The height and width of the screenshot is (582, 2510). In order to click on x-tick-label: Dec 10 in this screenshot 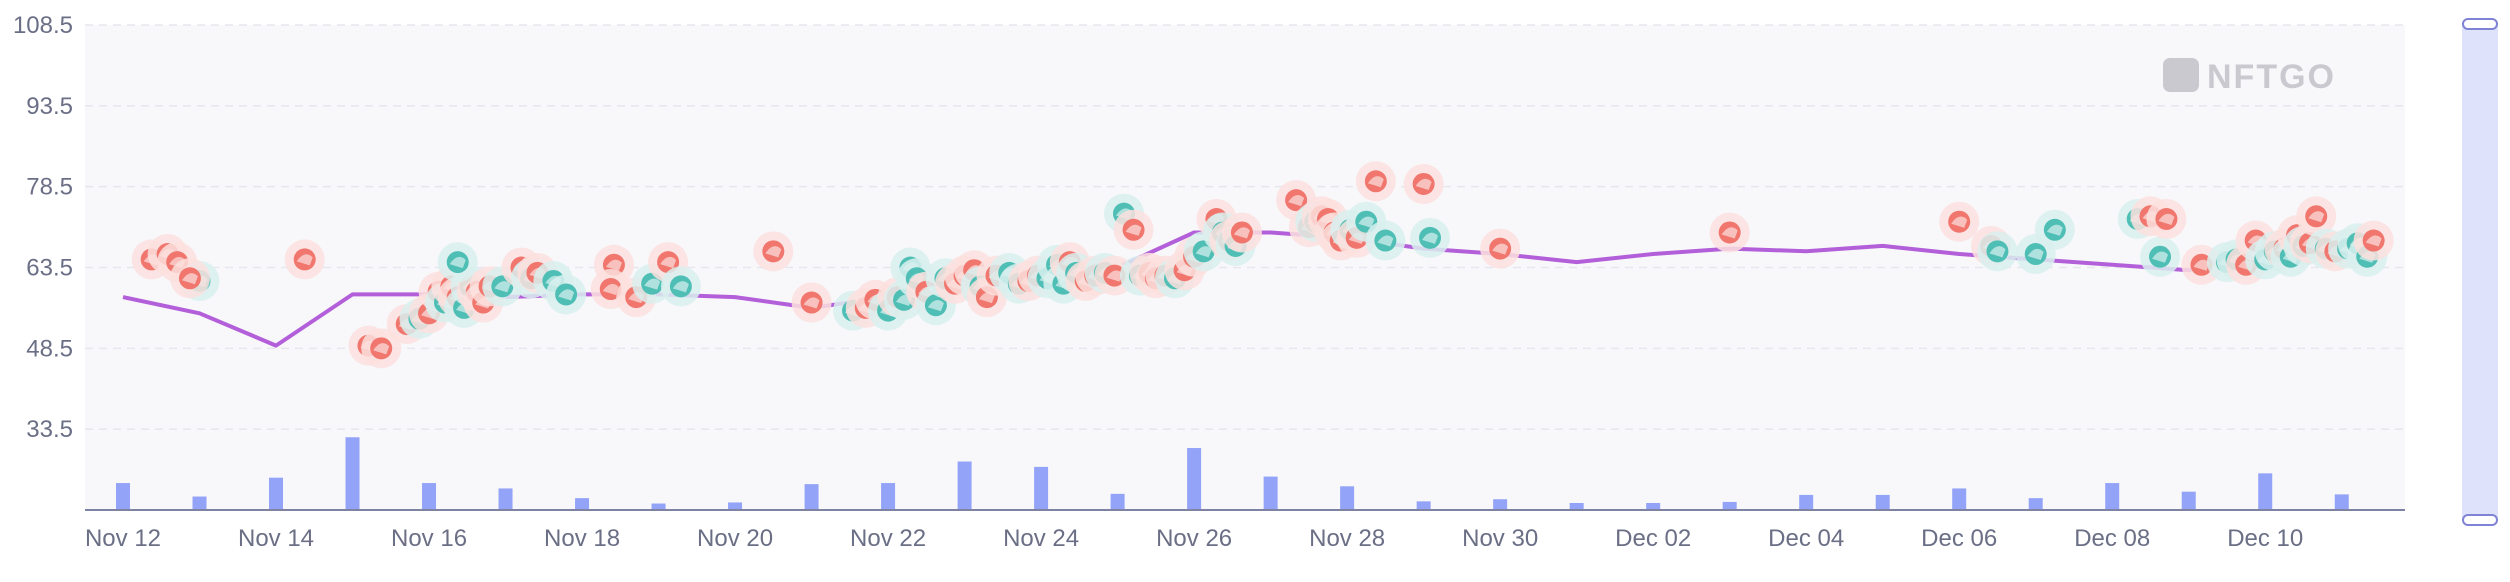, I will do `click(2265, 538)`.